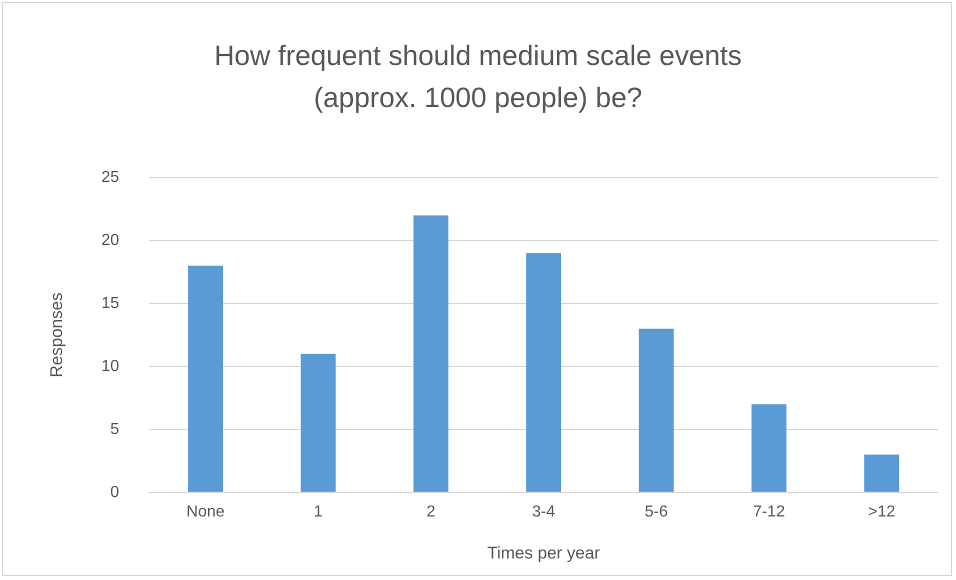 The height and width of the screenshot is (580, 956). What do you see at coordinates (656, 511) in the screenshot?
I see `x-tick-label: 5-6` at bounding box center [656, 511].